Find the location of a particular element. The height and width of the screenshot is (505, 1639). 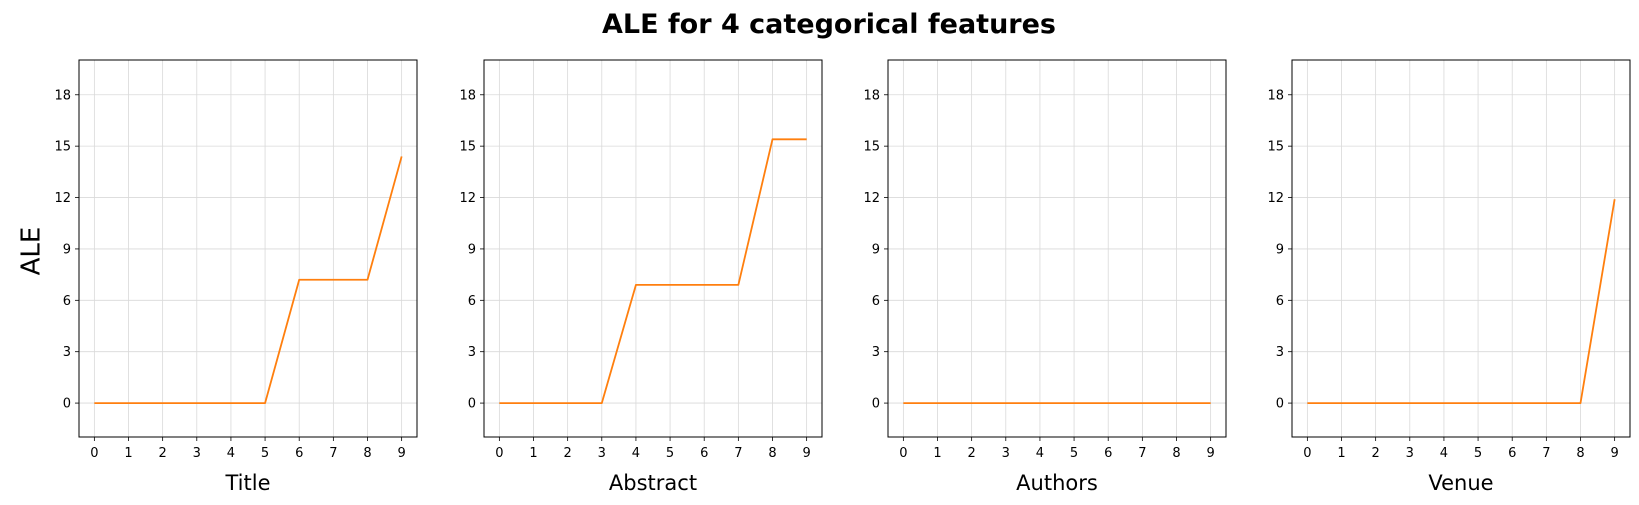

x-axis-label: Title is located at coordinates (247, 483).